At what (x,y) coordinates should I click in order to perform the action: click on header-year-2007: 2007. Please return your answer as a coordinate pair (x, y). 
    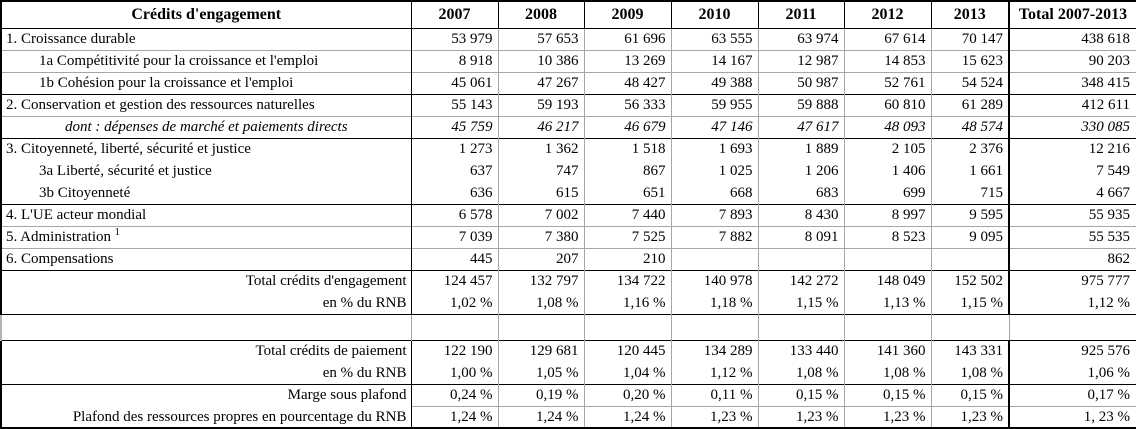
    Looking at the image, I should click on (455, 14).